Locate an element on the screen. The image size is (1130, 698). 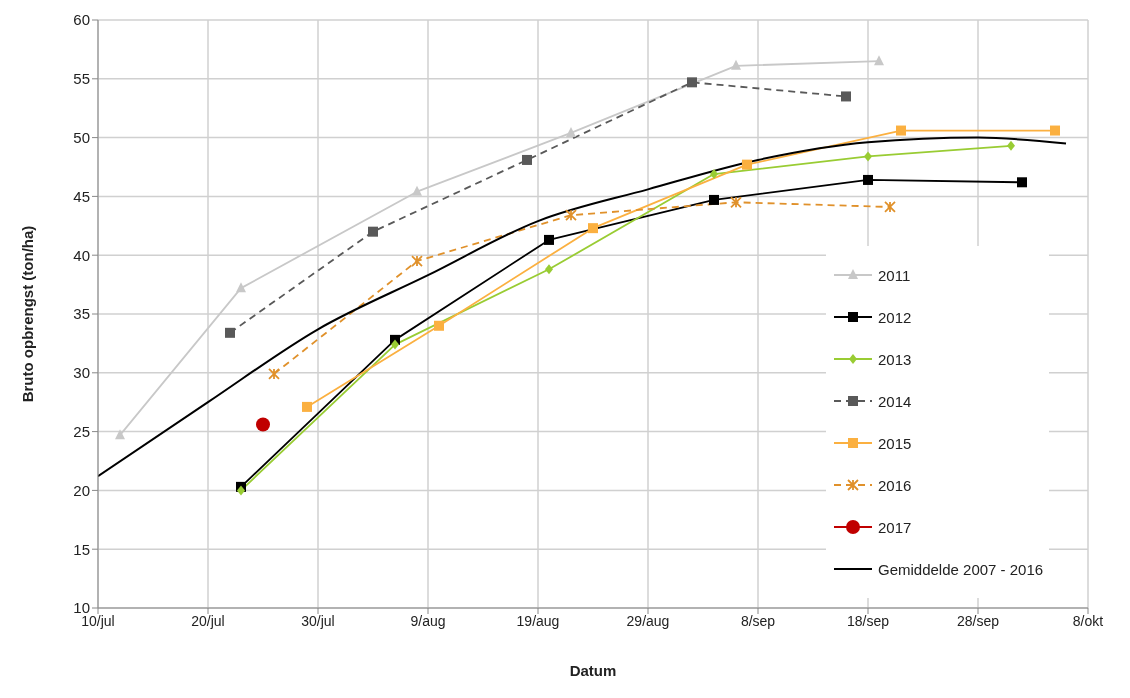
y-tick-label: 35 is located at coordinates (81, 314).